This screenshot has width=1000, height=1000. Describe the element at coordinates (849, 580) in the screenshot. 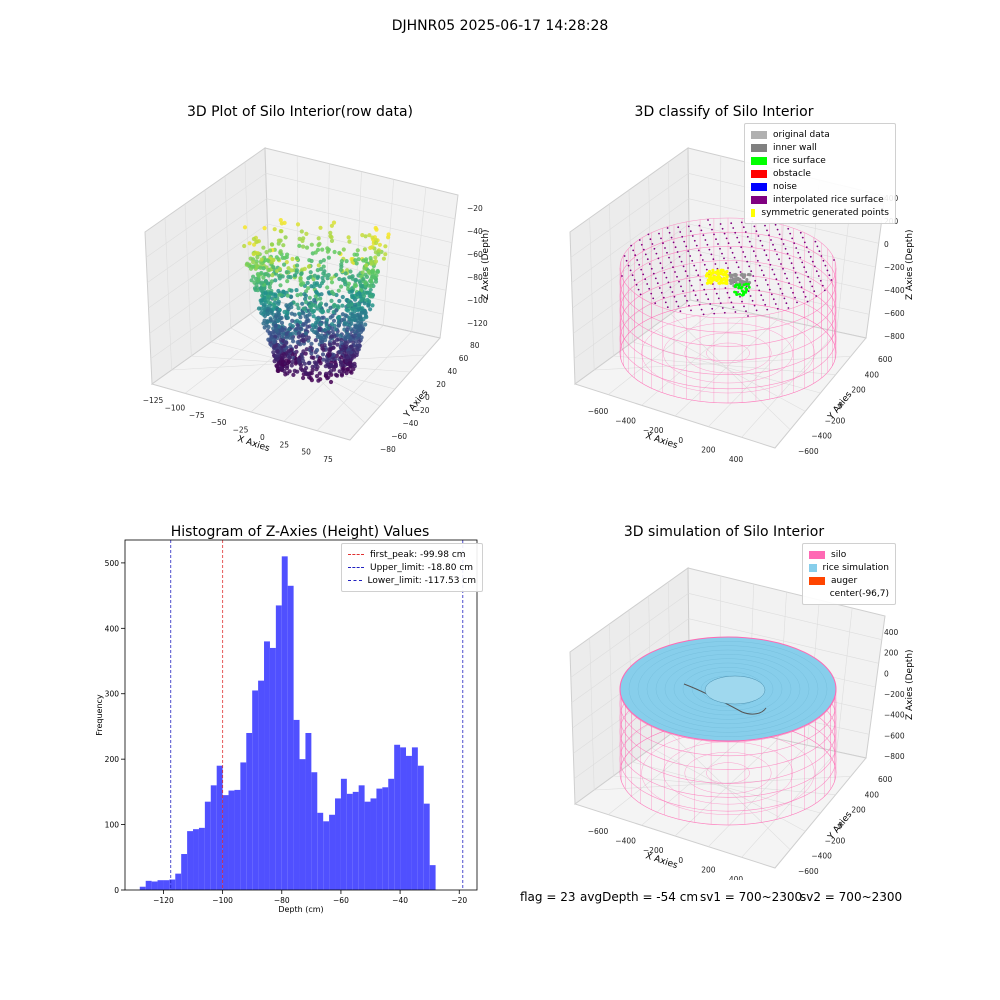

I see `legend-item-auger: auger` at that location.